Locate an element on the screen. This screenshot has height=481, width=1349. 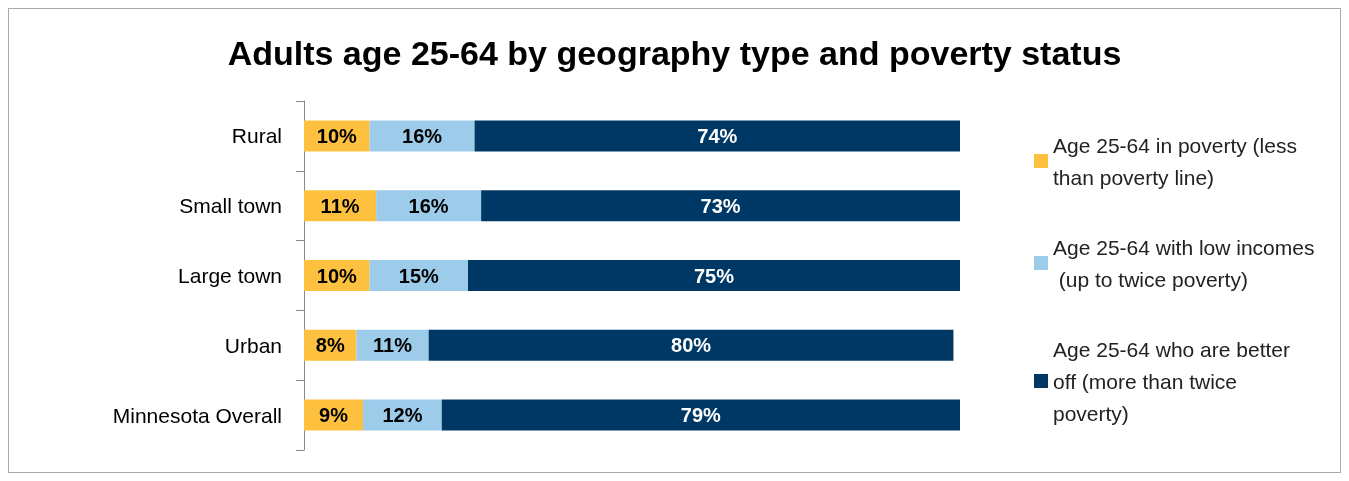
data-label: 9% is located at coordinates (334, 415).